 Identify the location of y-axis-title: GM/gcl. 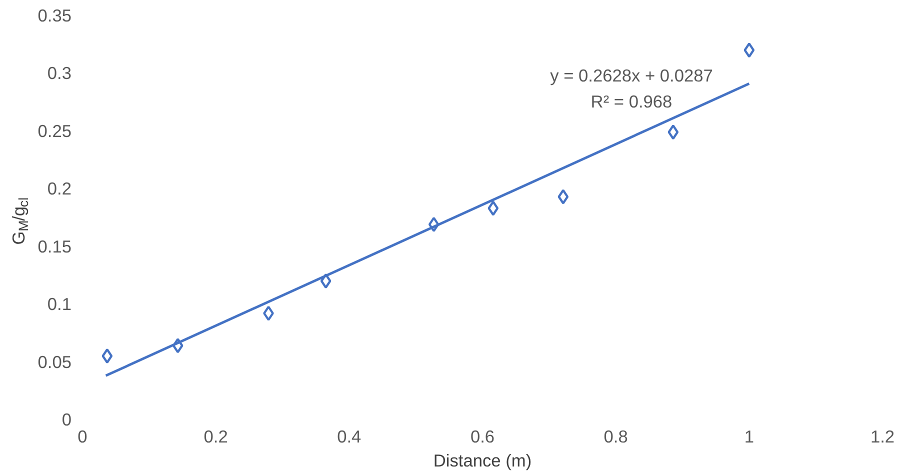
(19, 221).